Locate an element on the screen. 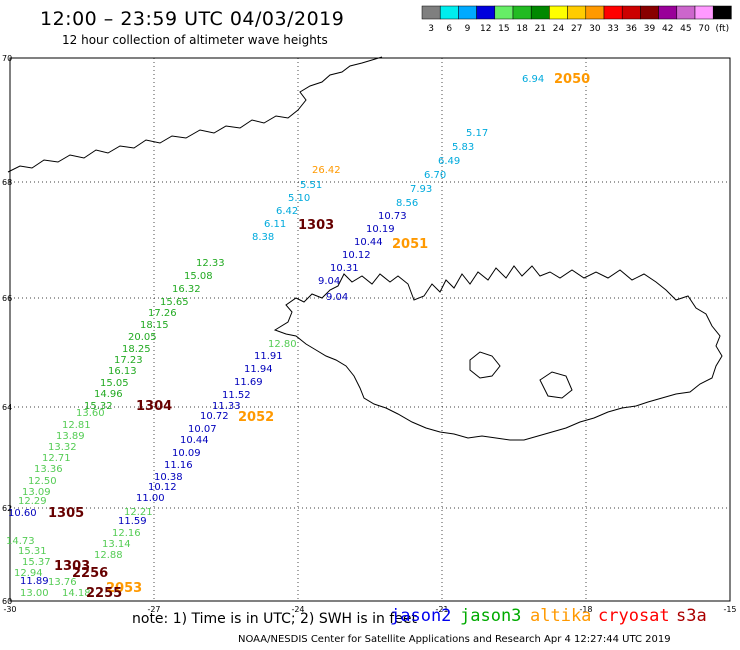  wave-height-label: 15.31 is located at coordinates (32, 551).